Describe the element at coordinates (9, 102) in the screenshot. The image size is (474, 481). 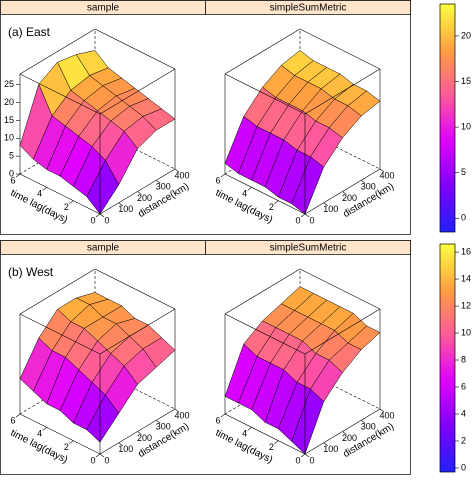
I see `z-tick-label: 20` at that location.